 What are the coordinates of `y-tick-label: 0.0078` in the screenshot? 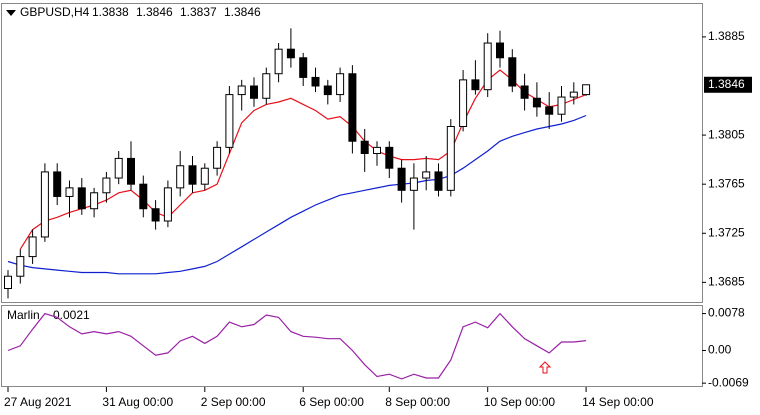 It's located at (726, 313).